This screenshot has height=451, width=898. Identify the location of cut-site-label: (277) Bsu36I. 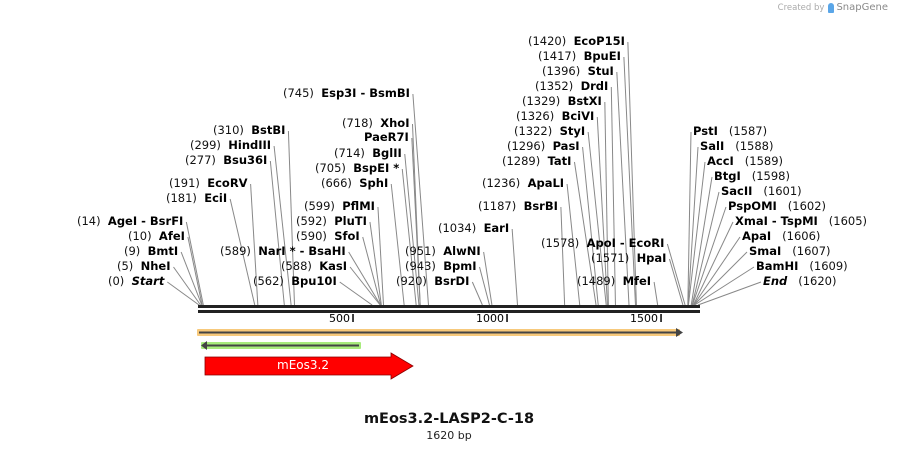
(226, 160).